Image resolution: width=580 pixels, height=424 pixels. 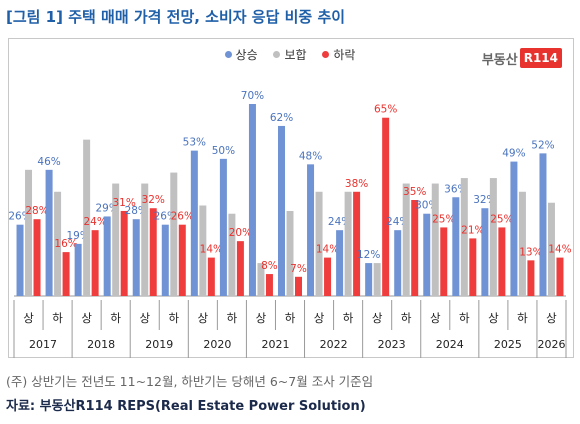 What do you see at coordinates (456, 246) in the screenshot?
I see `bar-상승-15` at bounding box center [456, 246].